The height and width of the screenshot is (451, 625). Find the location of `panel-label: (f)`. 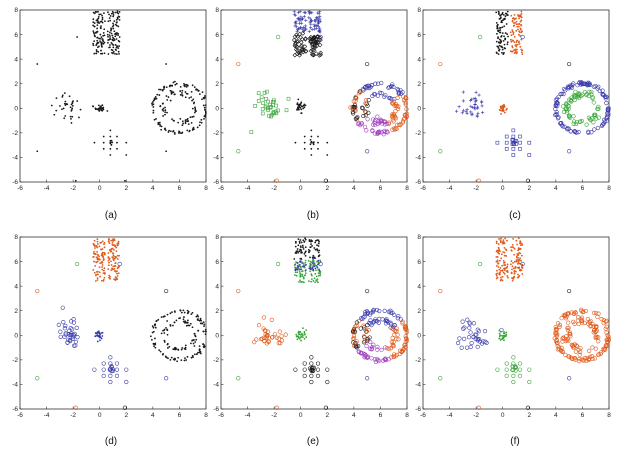

panel-label: (f) is located at coordinates (514, 441).